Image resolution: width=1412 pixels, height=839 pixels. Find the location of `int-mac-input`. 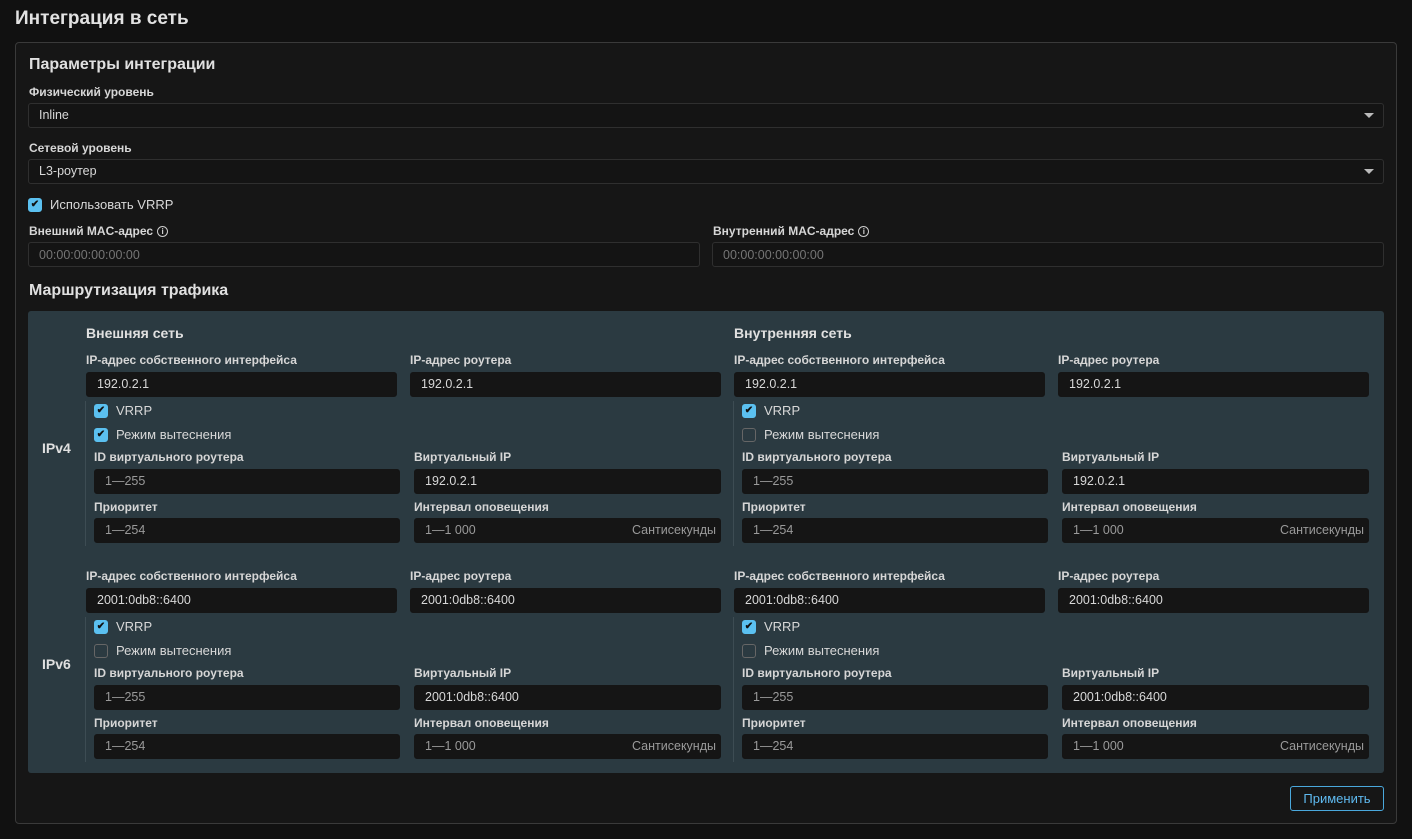

int-mac-input is located at coordinates (1048, 254).